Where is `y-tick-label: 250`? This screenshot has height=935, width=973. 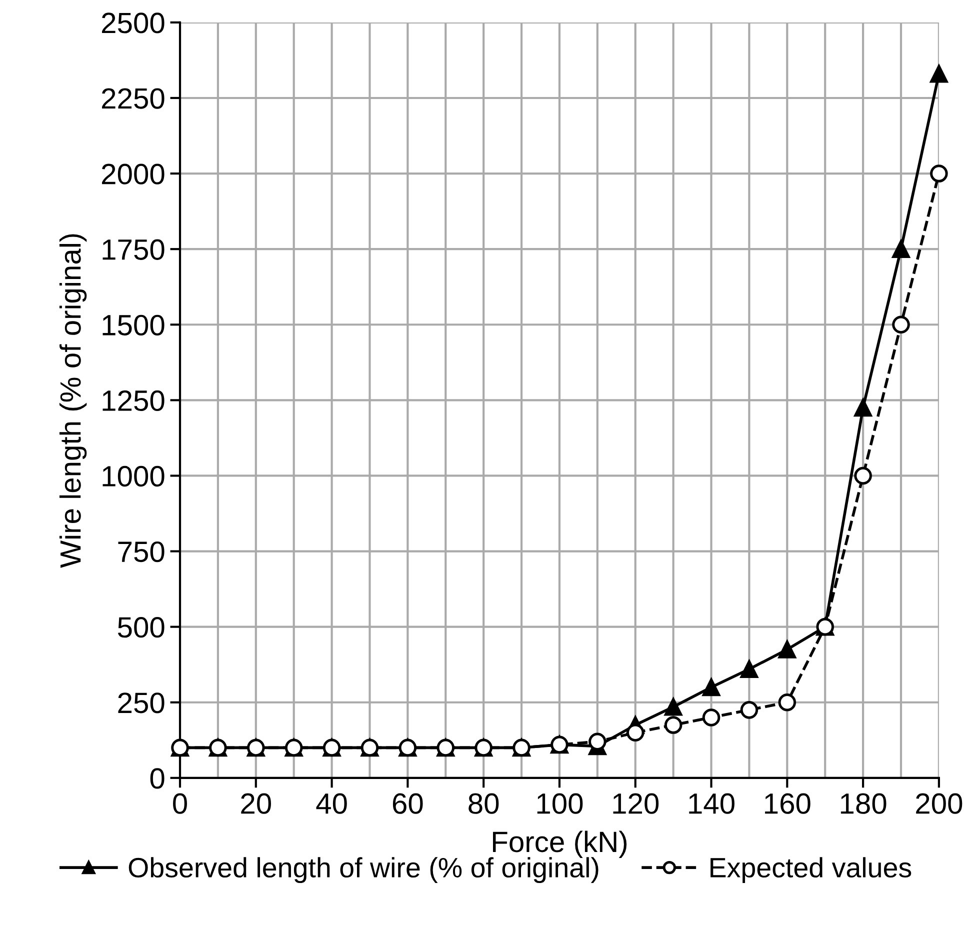 y-tick-label: 250 is located at coordinates (141, 703).